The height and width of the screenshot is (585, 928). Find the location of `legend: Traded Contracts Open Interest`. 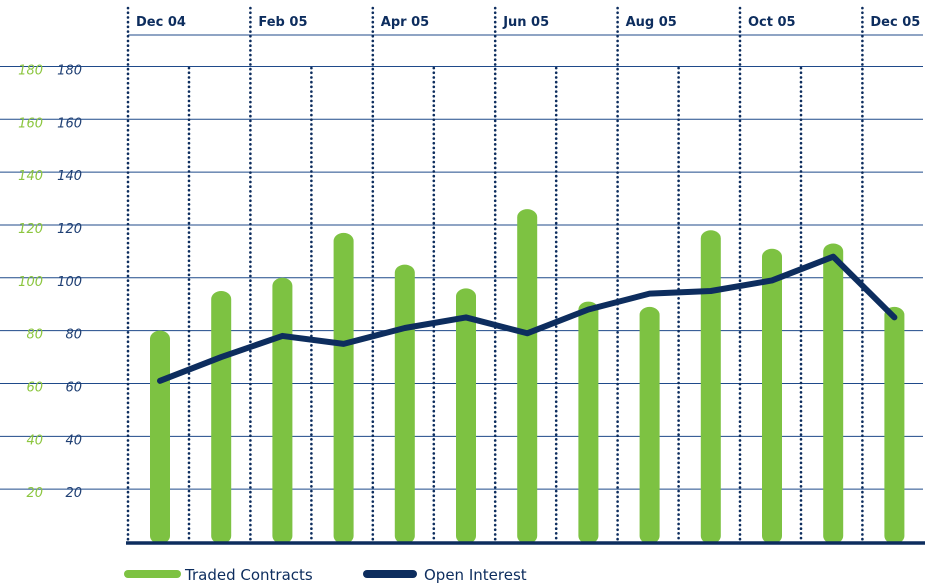

legend: Traded Contracts Open Interest is located at coordinates (325, 575).